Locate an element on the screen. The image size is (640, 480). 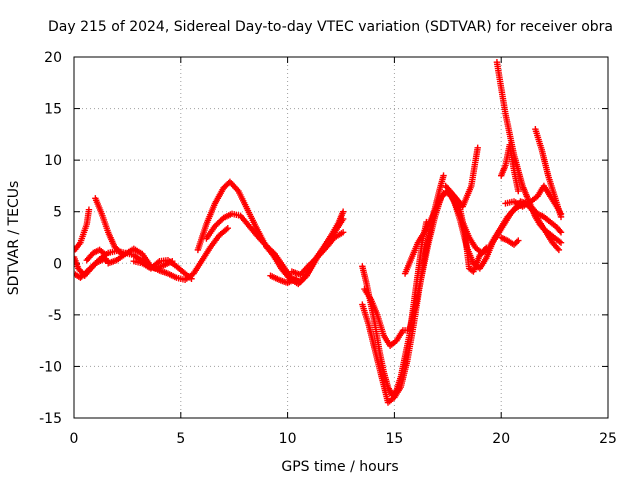
x-tick-label: 15 is located at coordinates (394, 439).